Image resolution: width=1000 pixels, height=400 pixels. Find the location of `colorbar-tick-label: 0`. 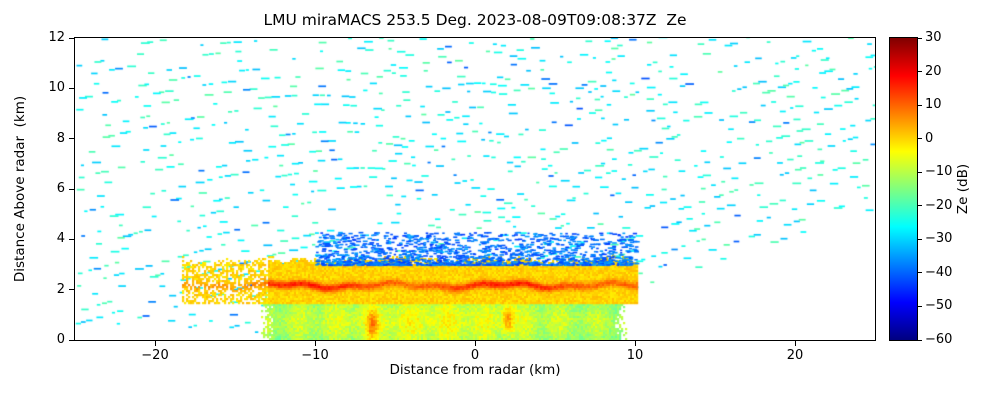

colorbar-tick-label: 0 is located at coordinates (929, 138).